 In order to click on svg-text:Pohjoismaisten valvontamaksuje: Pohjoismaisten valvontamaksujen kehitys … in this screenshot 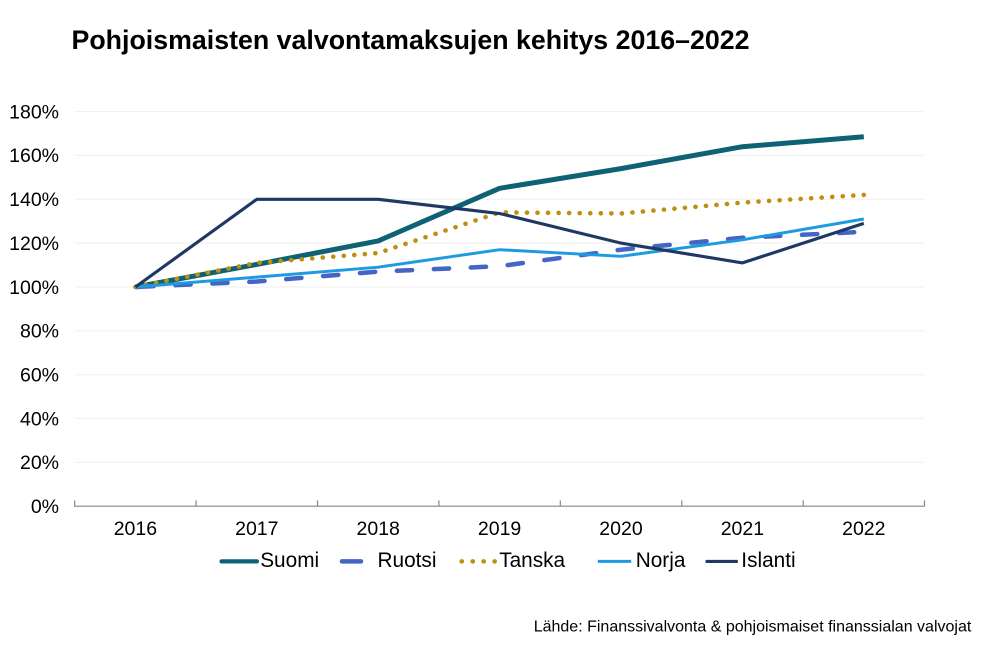, I will do `click(411, 40)`.